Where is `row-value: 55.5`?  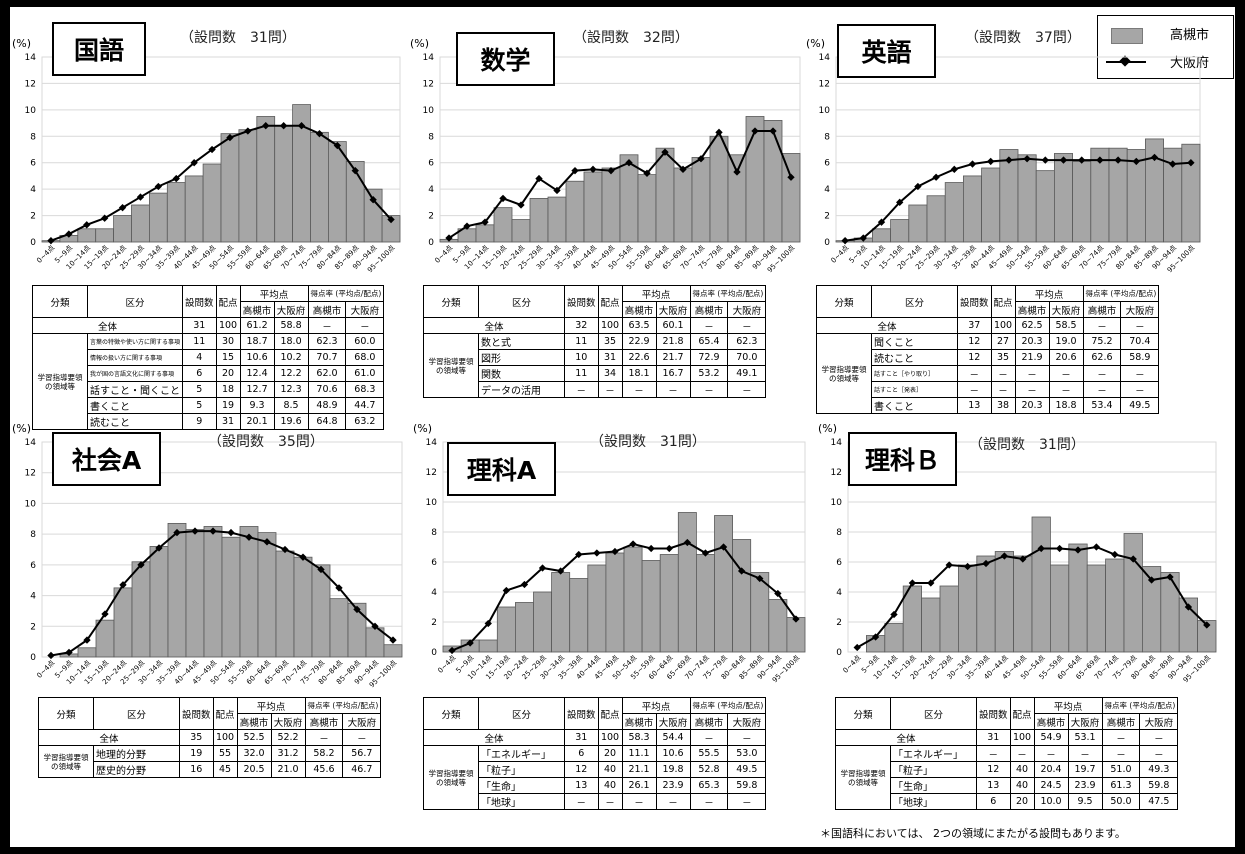 row-value: 55.5 is located at coordinates (709, 753).